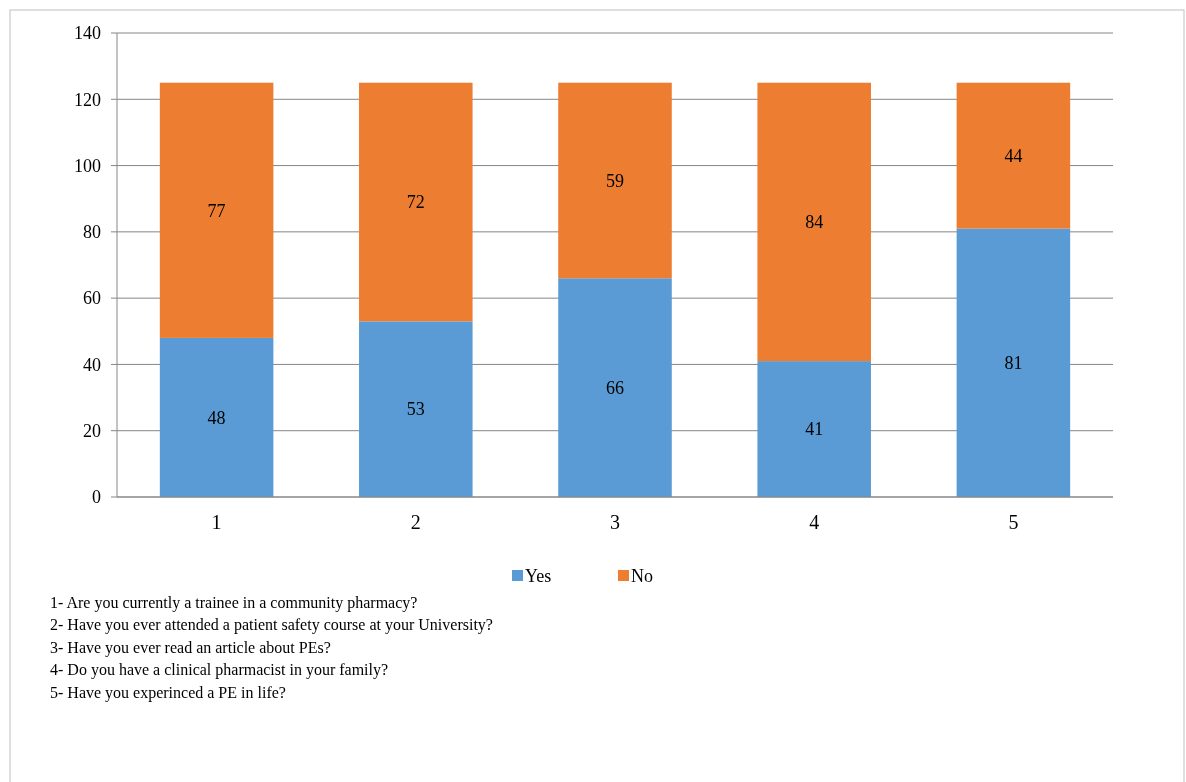  Describe the element at coordinates (168, 692) in the screenshot. I see `text: 5- Have you experinced a PE in life?` at that location.